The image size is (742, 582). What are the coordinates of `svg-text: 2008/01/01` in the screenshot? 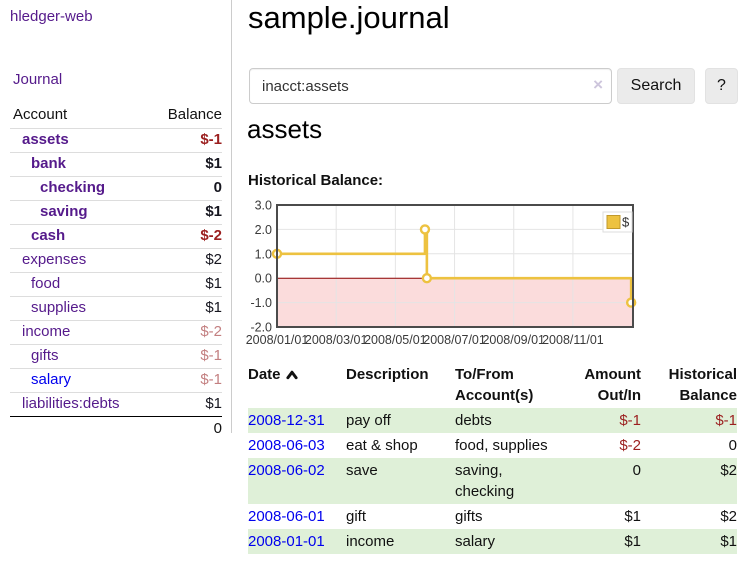 It's located at (277, 340).